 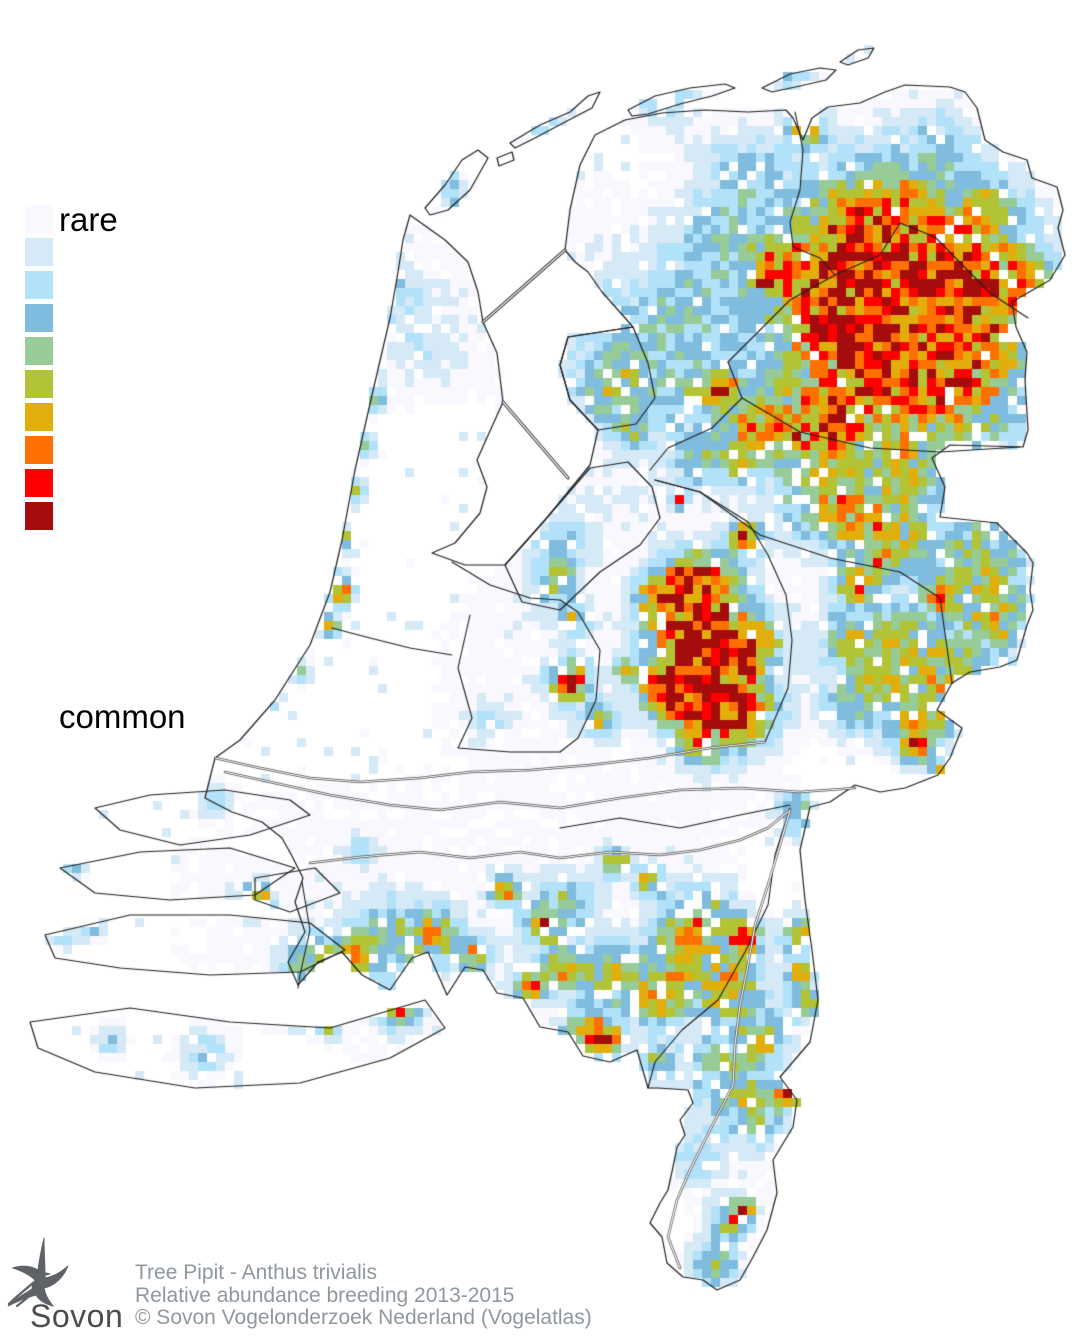 I want to click on swallow-icon, so click(x=38, y=1272).